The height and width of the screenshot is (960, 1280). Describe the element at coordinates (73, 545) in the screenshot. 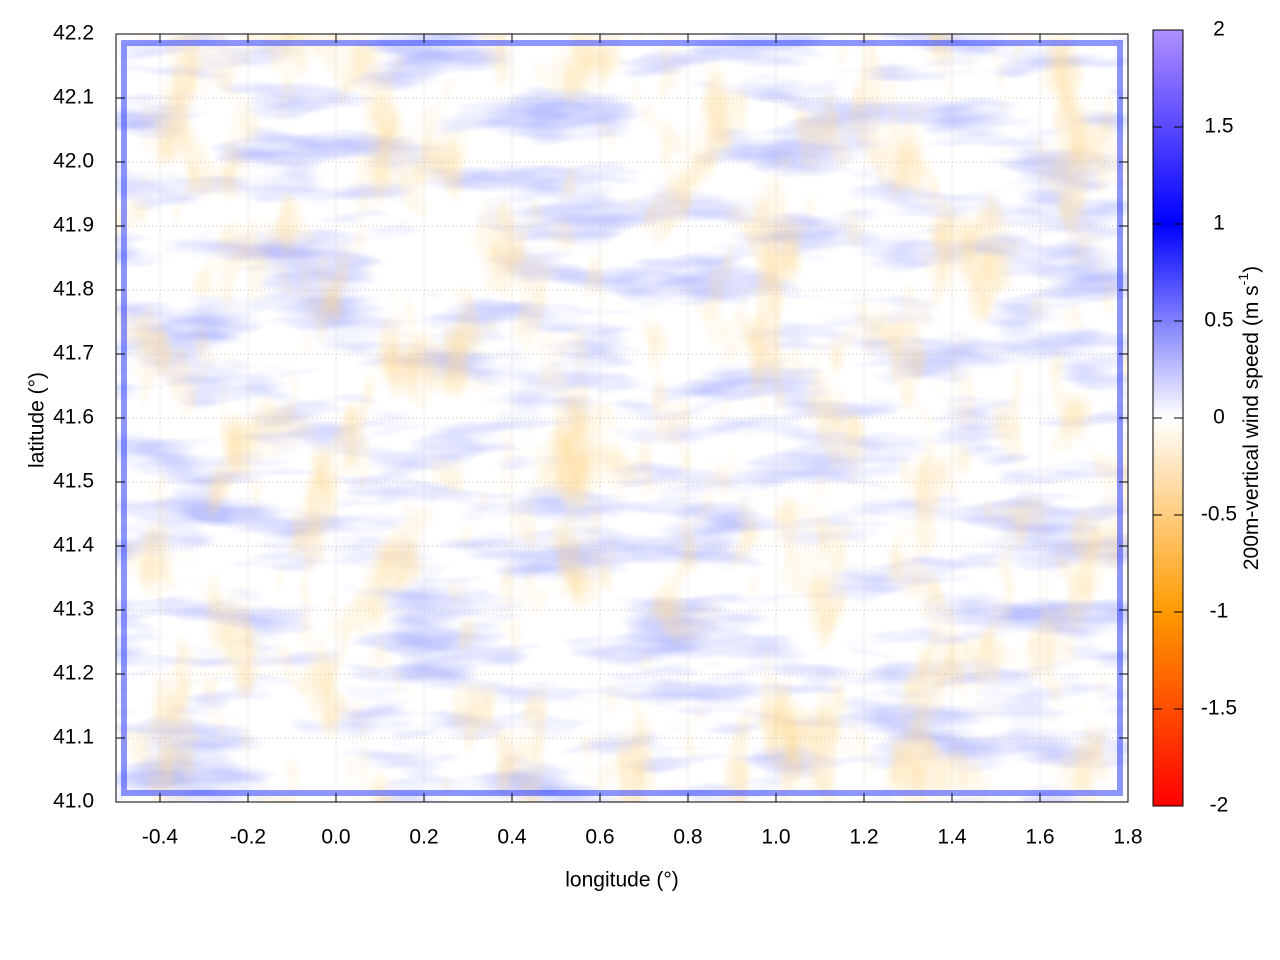

I see `y-tick-label: 41.4` at that location.